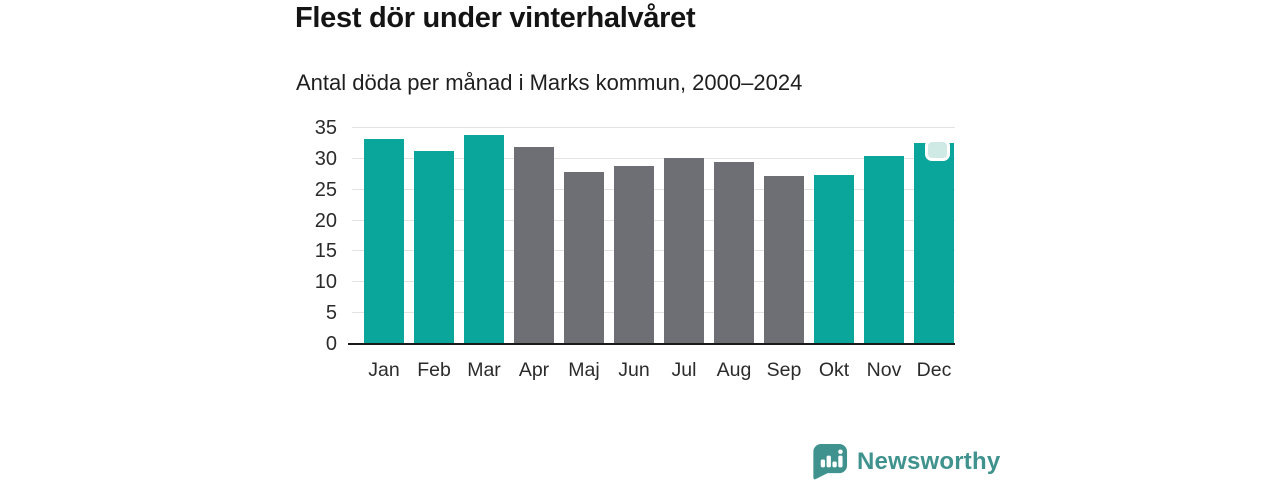  What do you see at coordinates (331, 344) in the screenshot?
I see `y-tick-label-0: 0` at bounding box center [331, 344].